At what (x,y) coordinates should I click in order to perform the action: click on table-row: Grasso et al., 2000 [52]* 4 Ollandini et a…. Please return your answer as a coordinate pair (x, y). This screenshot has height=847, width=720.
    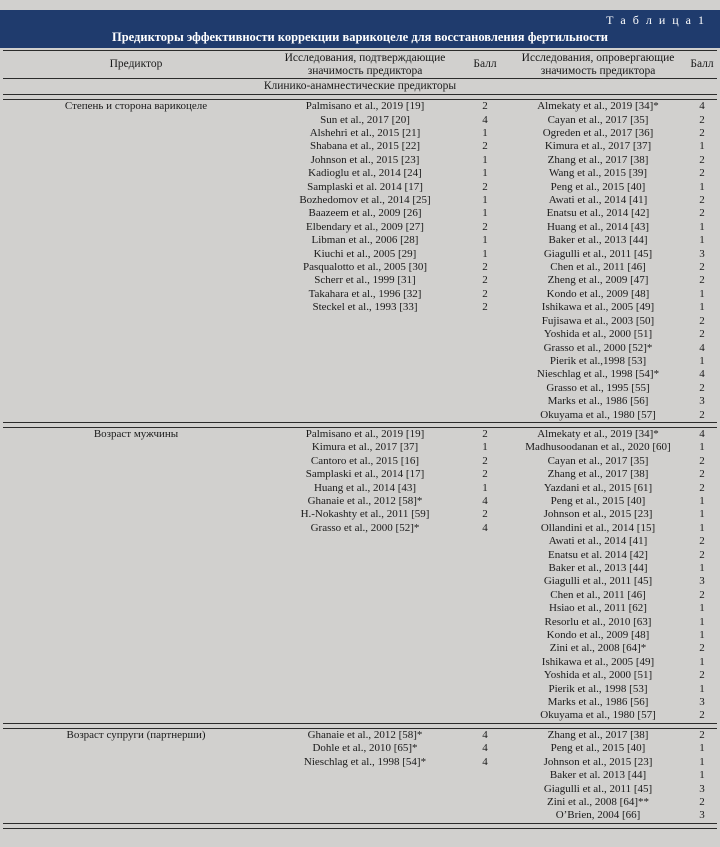
    Looking at the image, I should click on (360, 528).